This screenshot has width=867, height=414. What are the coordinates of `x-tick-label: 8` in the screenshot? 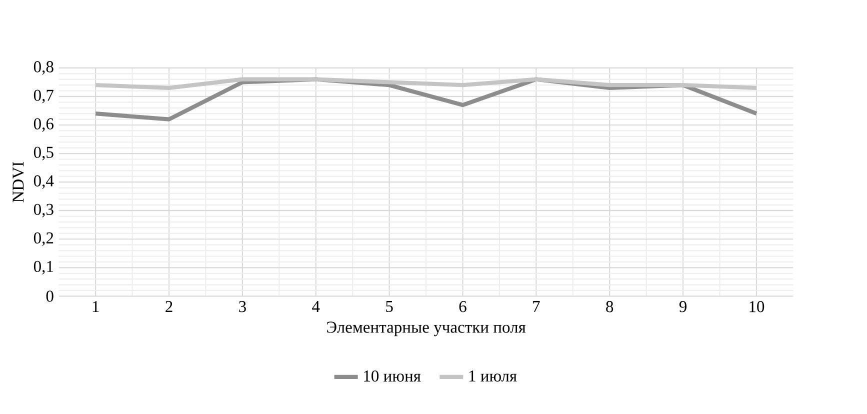 It's located at (610, 306).